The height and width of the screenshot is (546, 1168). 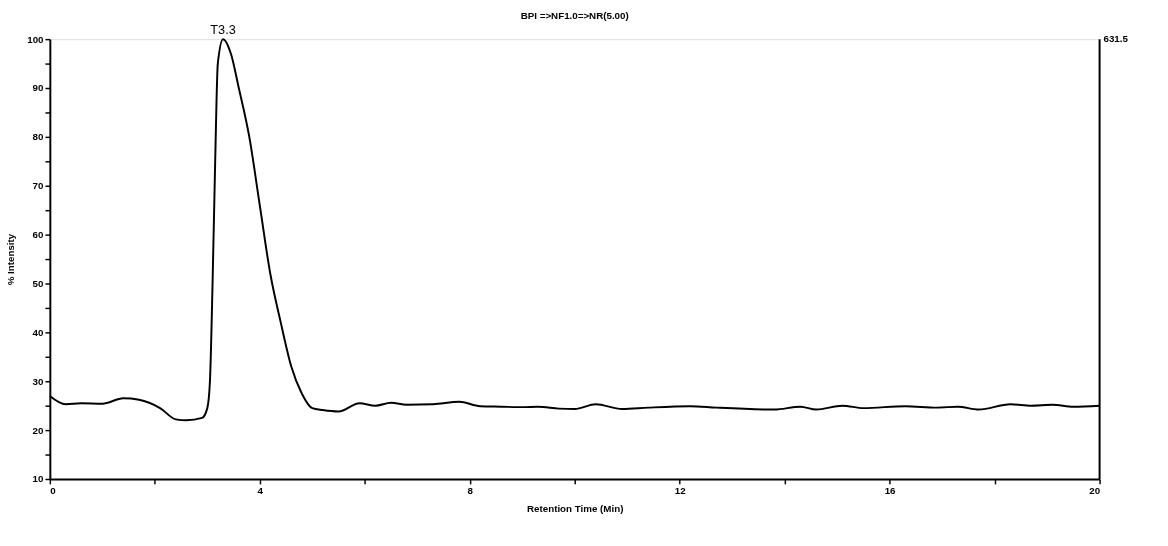 I want to click on y-tick-label: 40, so click(x=38, y=332).